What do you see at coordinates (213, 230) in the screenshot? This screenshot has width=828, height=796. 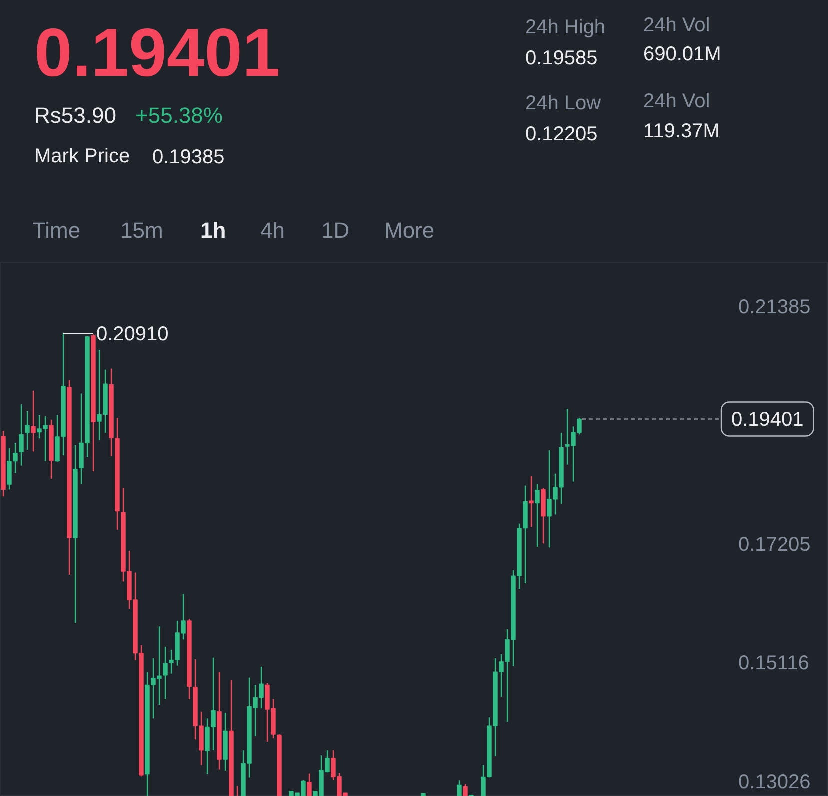 I see `text: 1h` at bounding box center [213, 230].